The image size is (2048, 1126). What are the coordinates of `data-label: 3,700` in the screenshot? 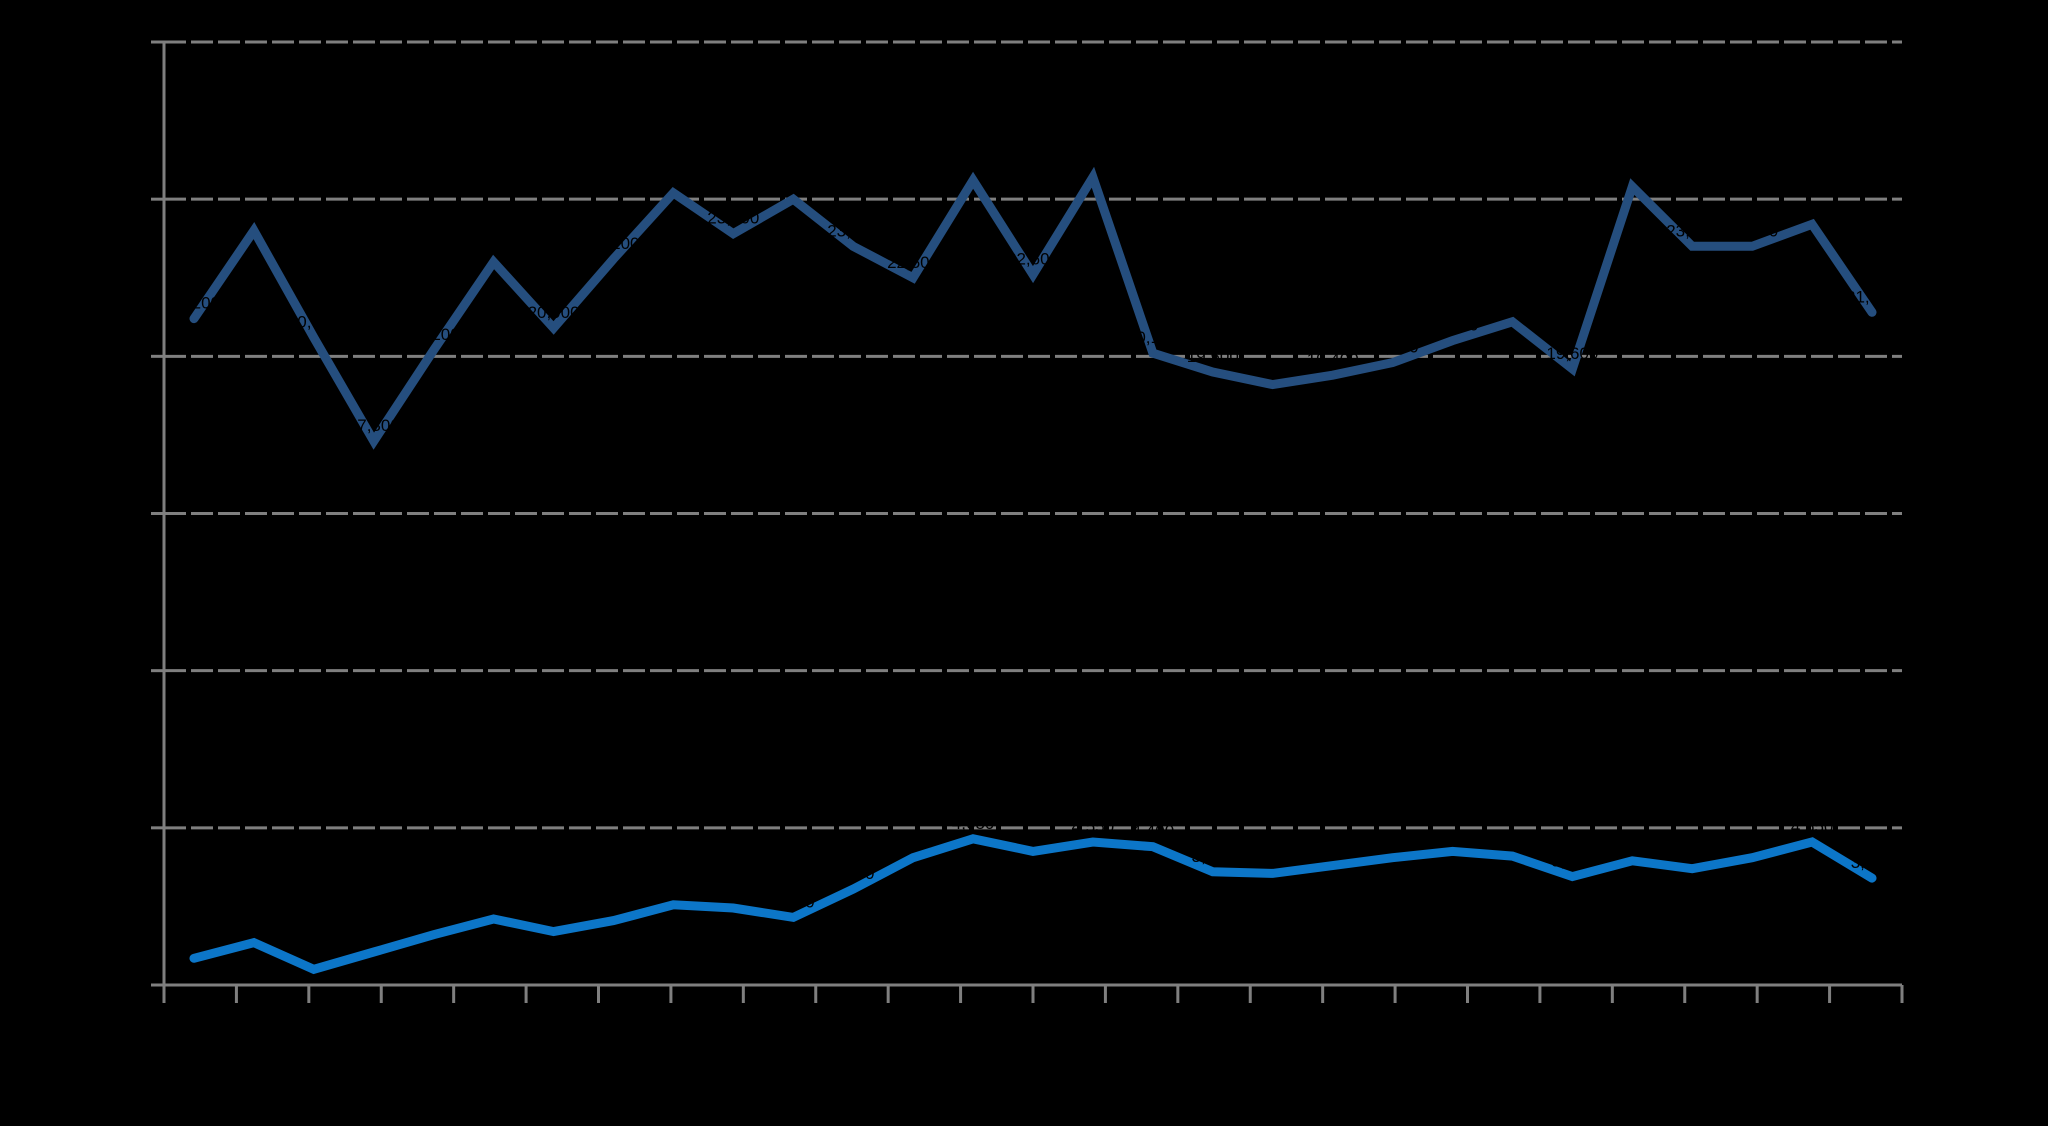 It's located at (1692, 853).